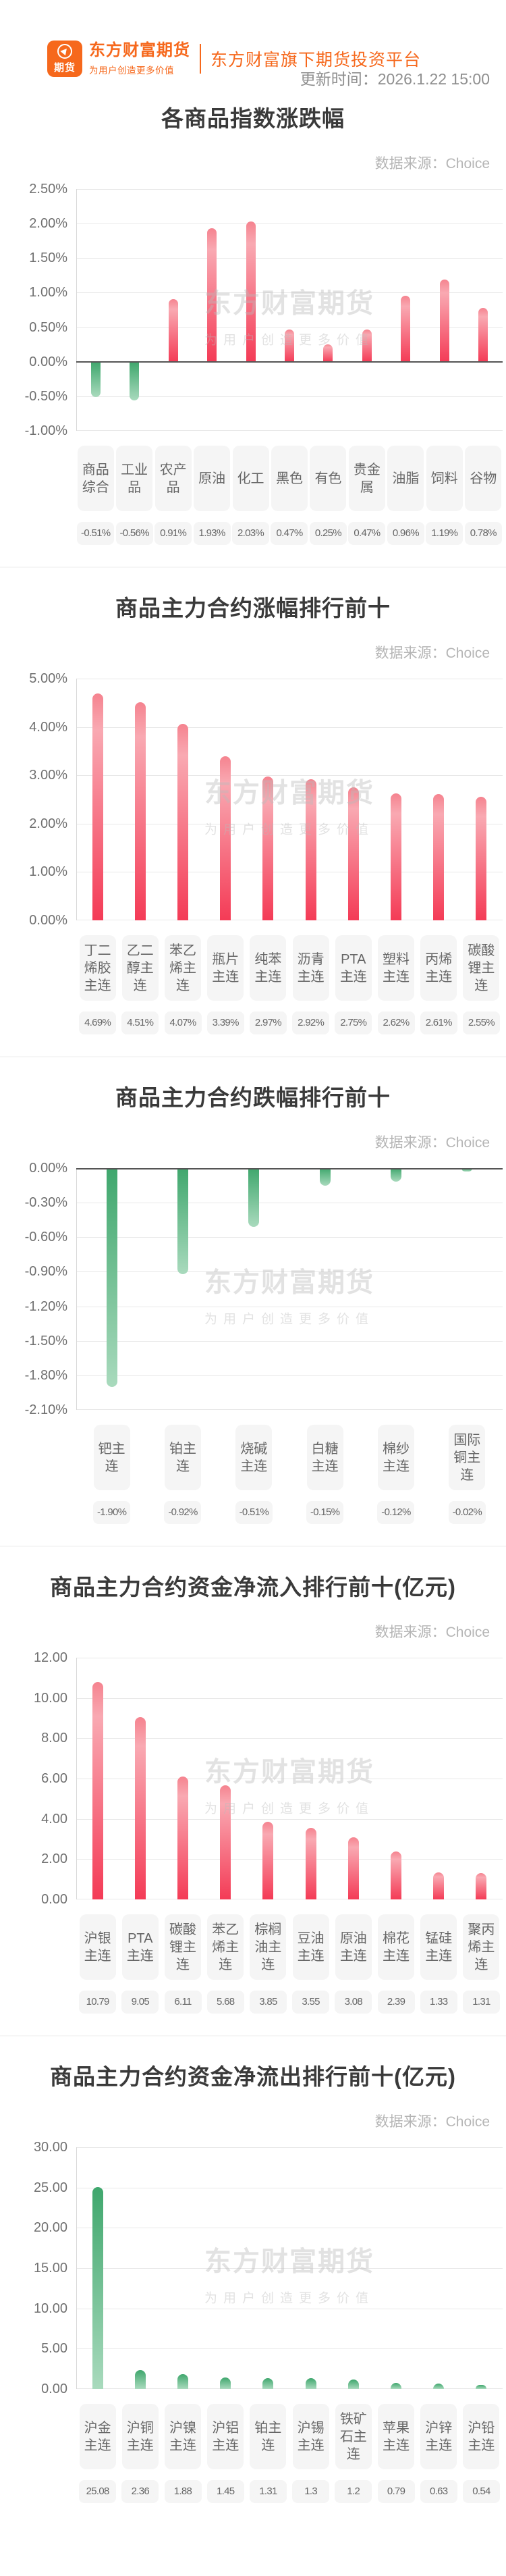  Describe the element at coordinates (432, 653) in the screenshot. I see `data-source-label: 数据来源：Choice` at that location.